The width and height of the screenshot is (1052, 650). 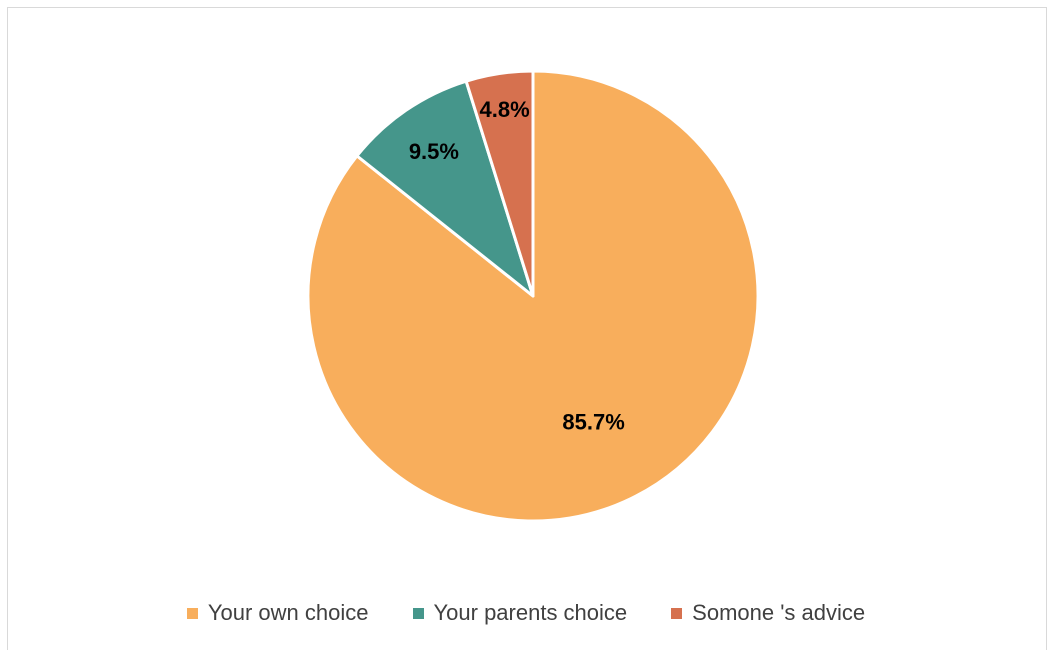 I want to click on legend-item-parents-choice: Your parents choice, so click(x=520, y=613).